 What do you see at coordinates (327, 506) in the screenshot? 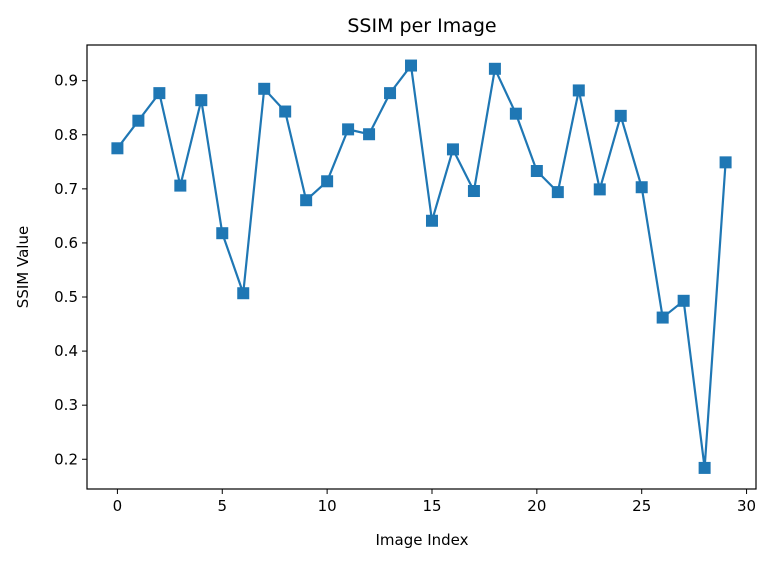
I see `x-tick-label: 10` at bounding box center [327, 506].